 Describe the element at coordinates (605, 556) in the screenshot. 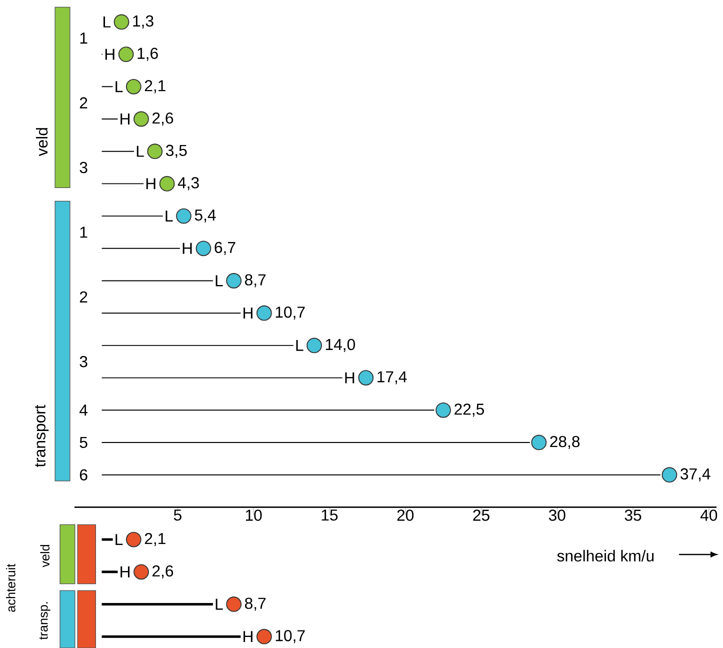

I see `x-axis-title: snelheid km/u` at that location.